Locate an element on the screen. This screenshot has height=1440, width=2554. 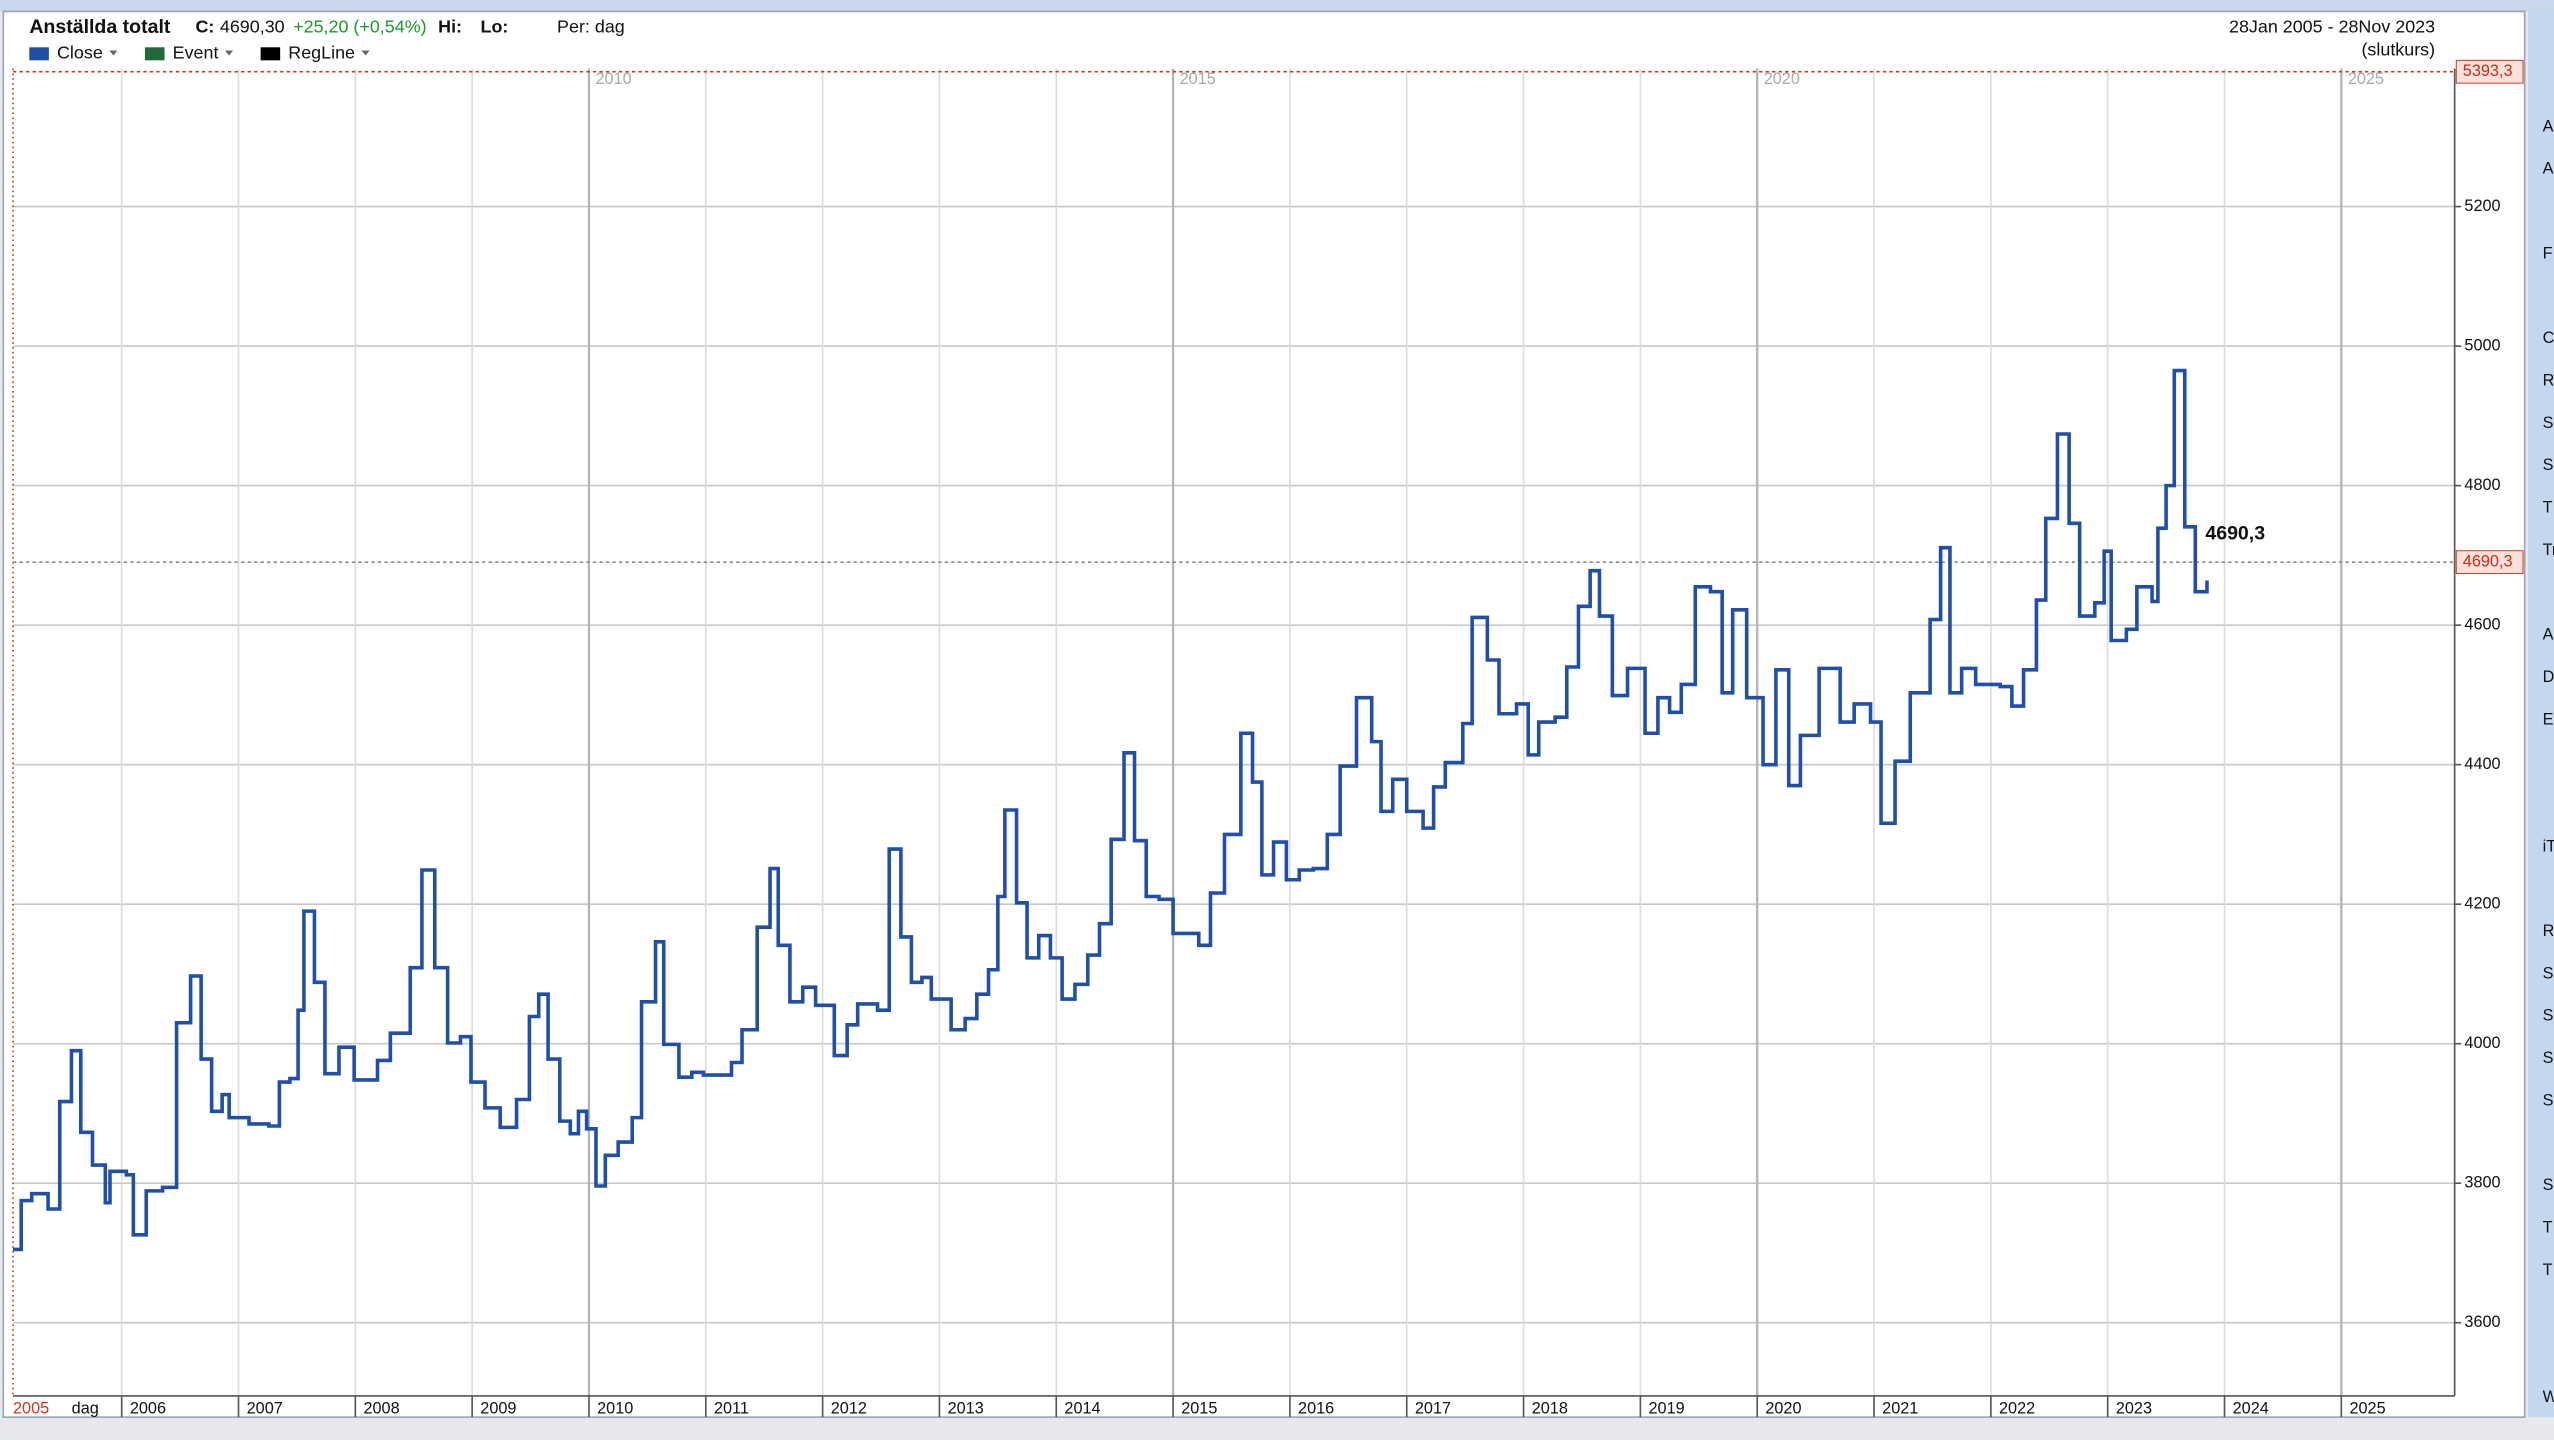
y-tick-label: 3800 is located at coordinates (2482, 1182).